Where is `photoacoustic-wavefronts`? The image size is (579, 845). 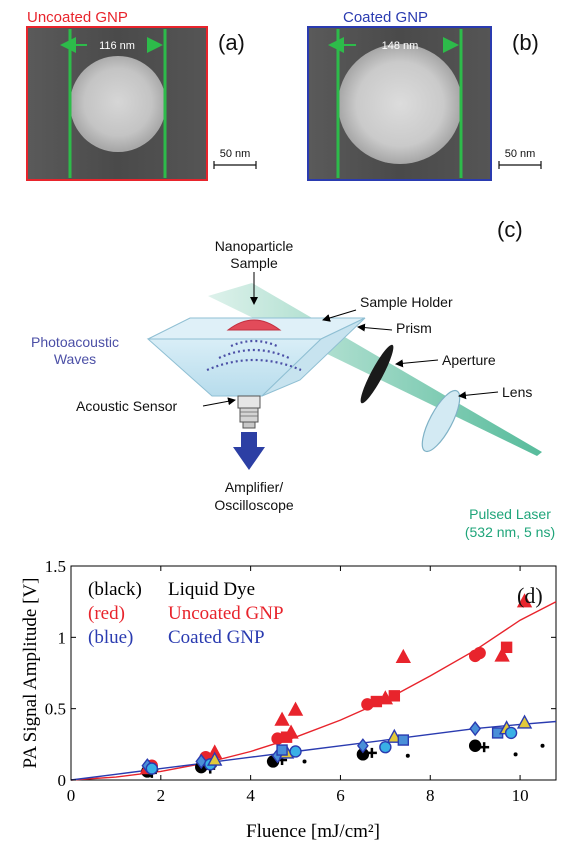 photoacoustic-wavefronts is located at coordinates (254, 355).